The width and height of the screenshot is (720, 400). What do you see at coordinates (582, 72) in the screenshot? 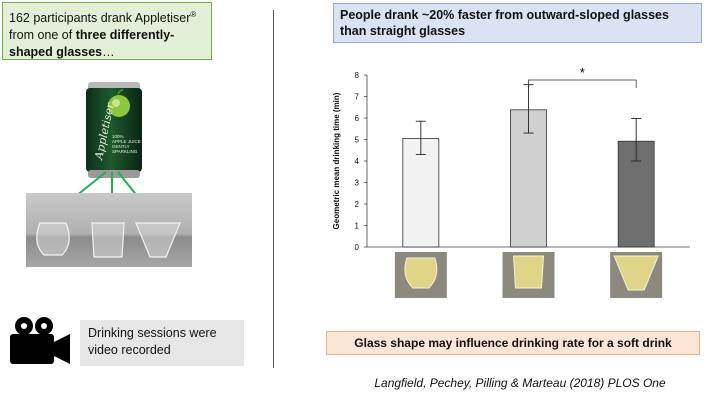
I see `sig-star: *` at bounding box center [582, 72].